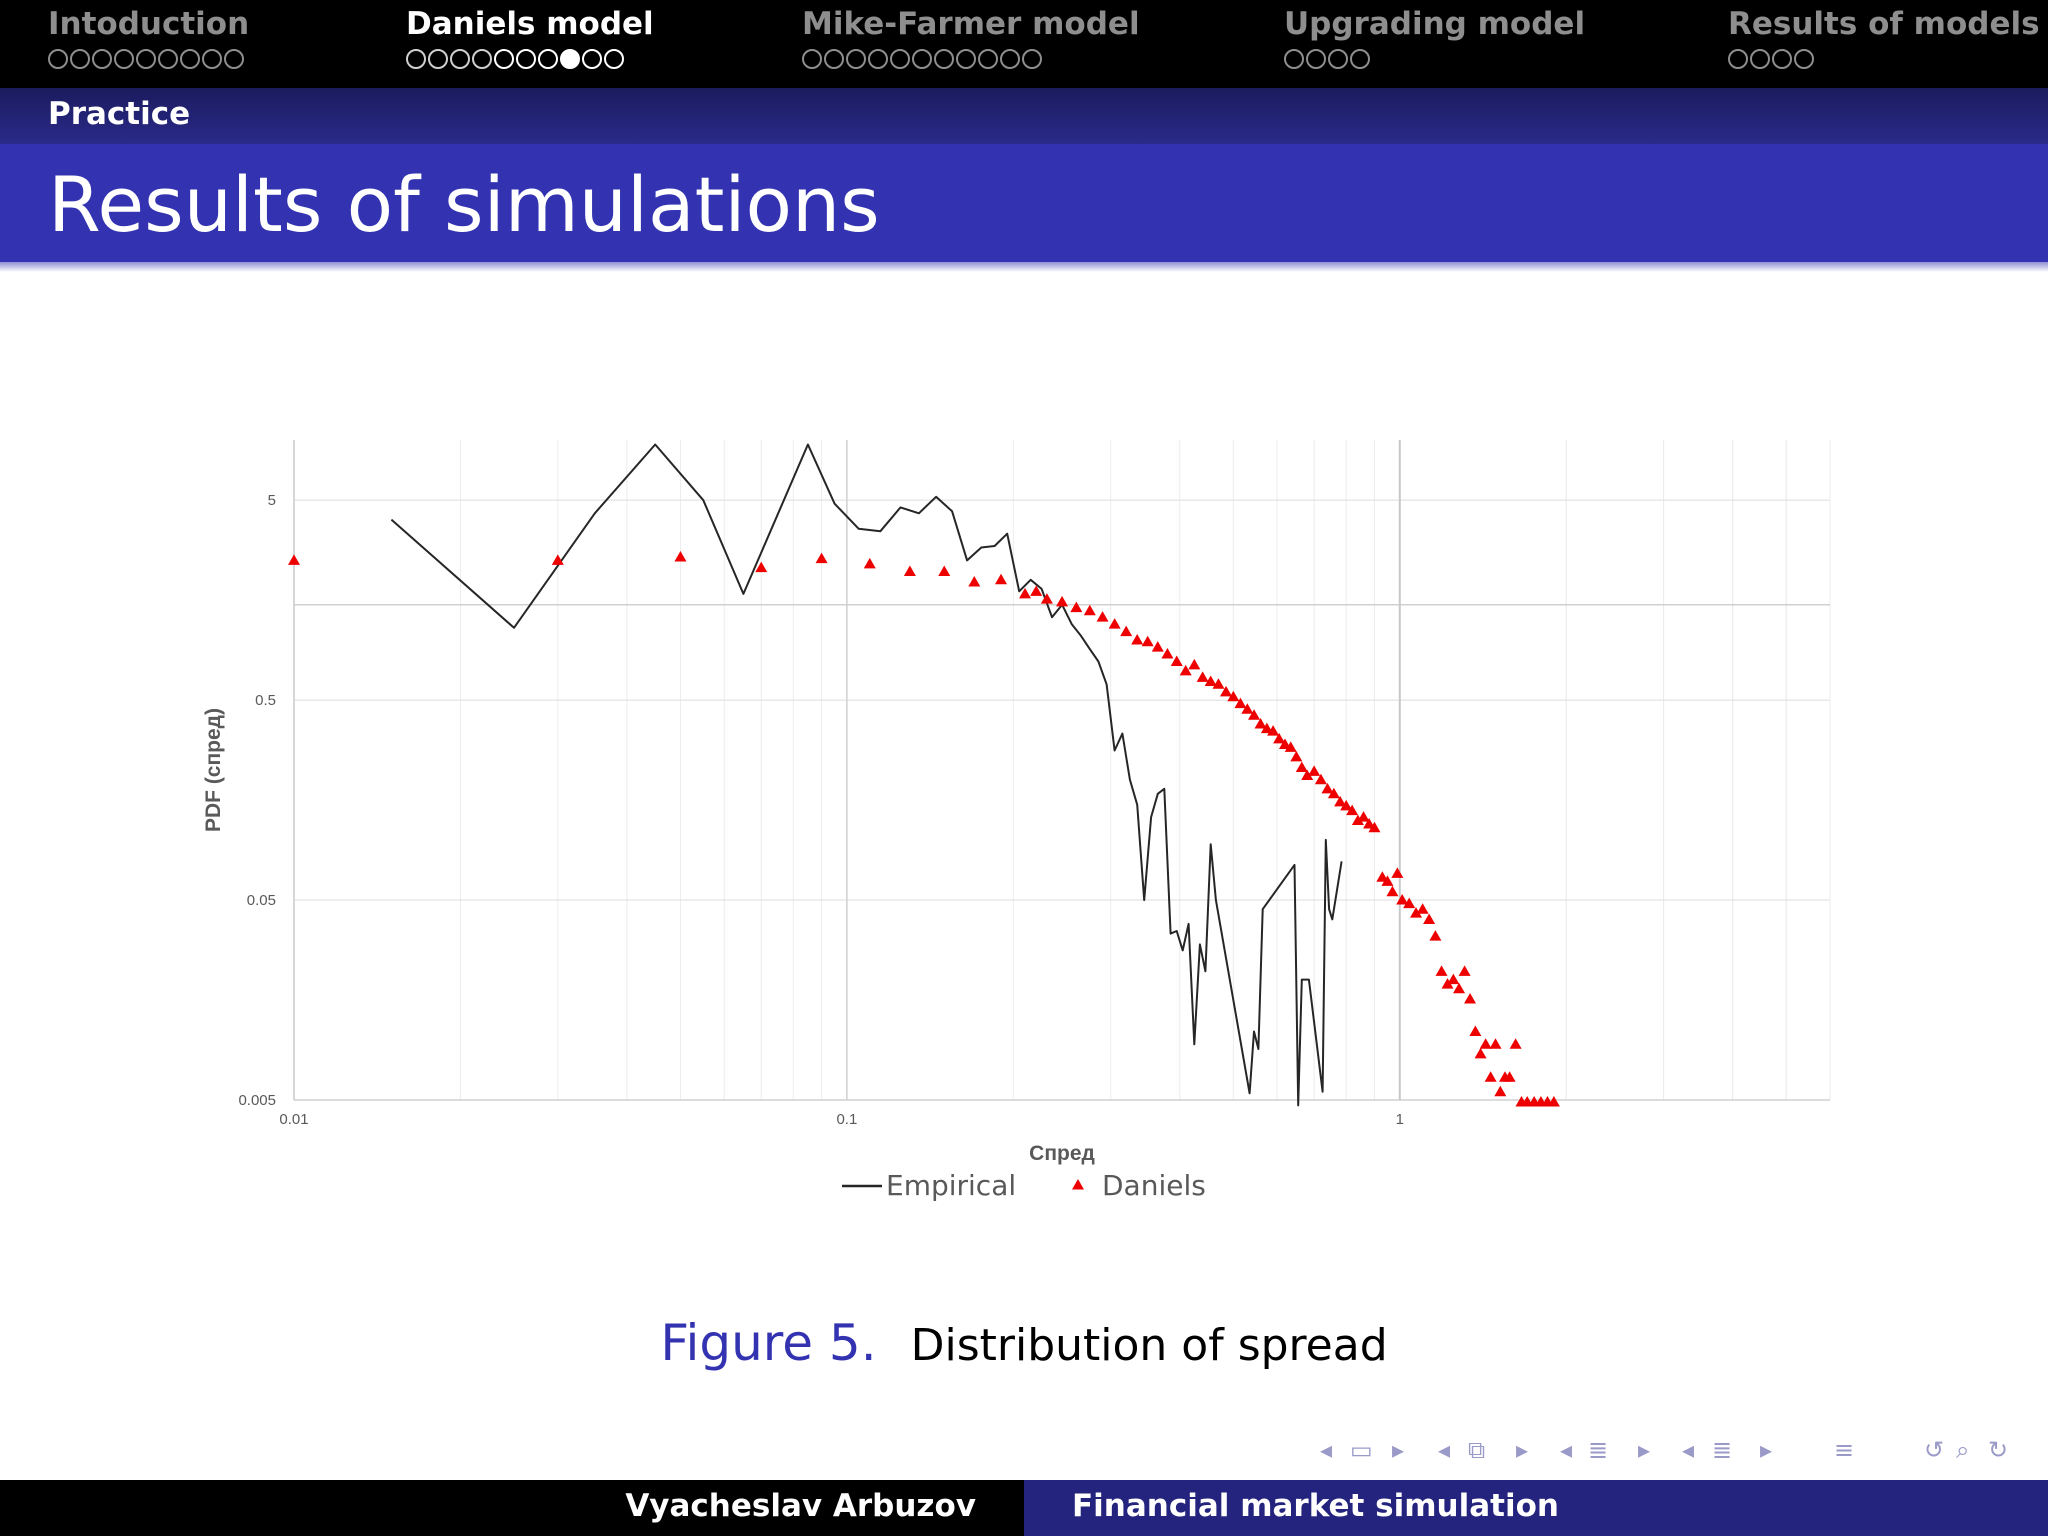 This screenshot has width=2048, height=1536. I want to click on undo-icon: ↺, so click(1934, 1450).